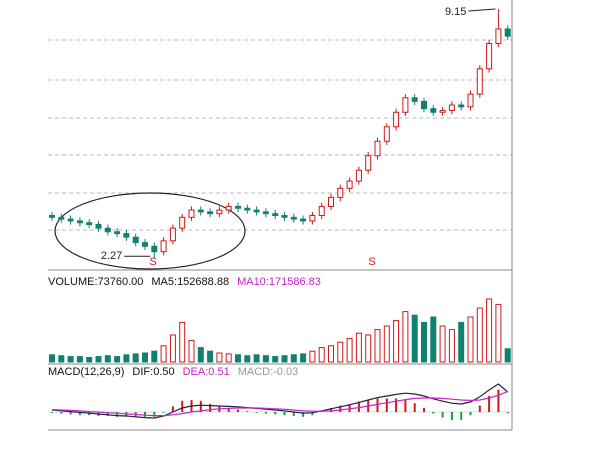  Describe the element at coordinates (150, 231) in the screenshot. I see `highlight-ellipse` at that location.